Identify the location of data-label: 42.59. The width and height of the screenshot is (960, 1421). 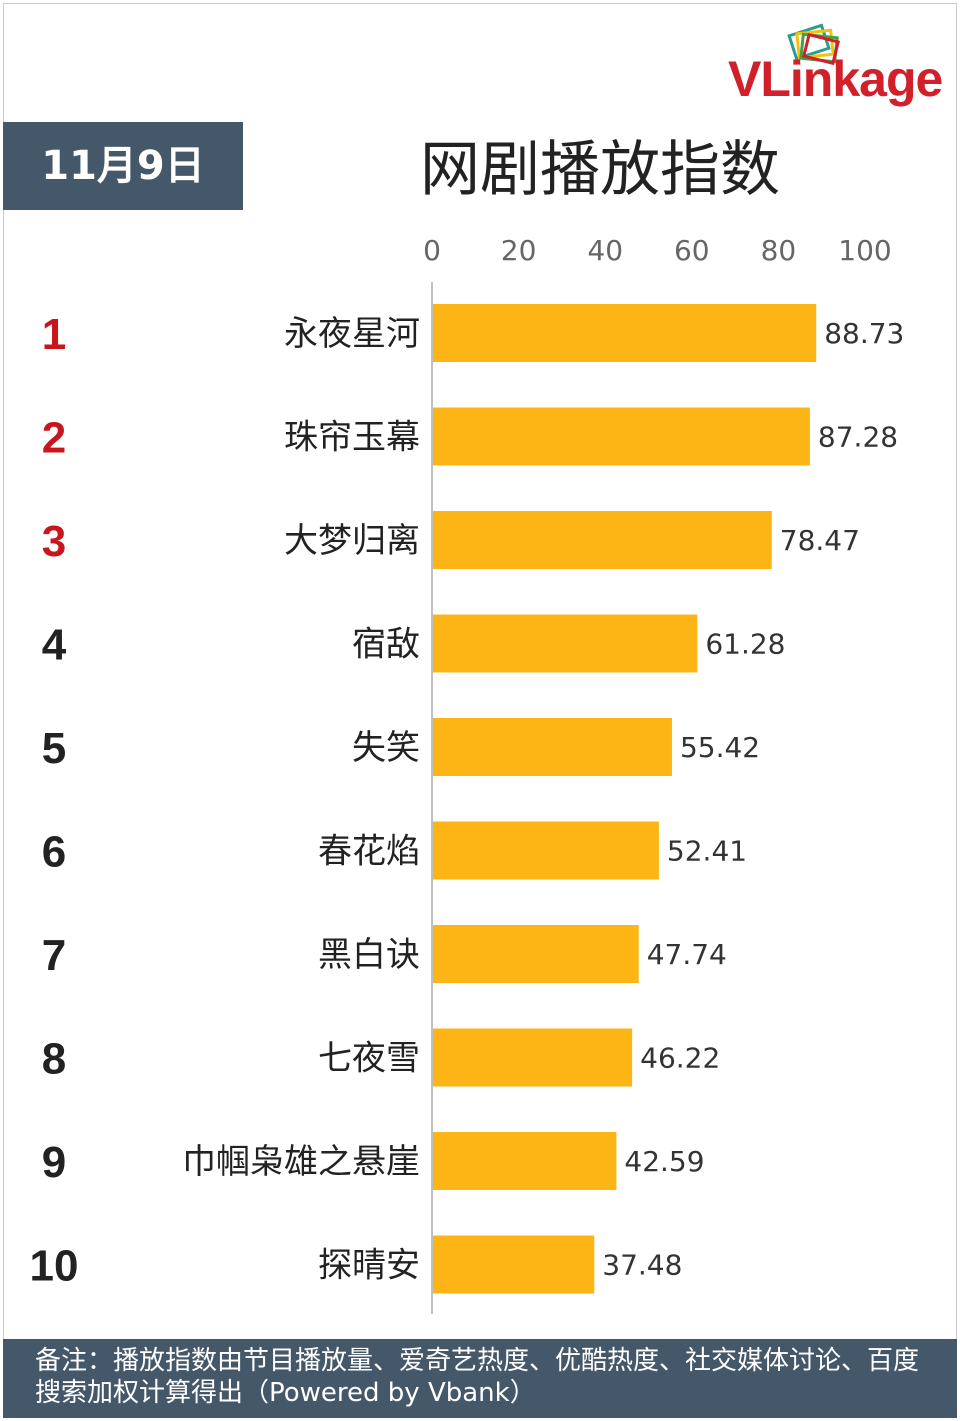
(664, 1161).